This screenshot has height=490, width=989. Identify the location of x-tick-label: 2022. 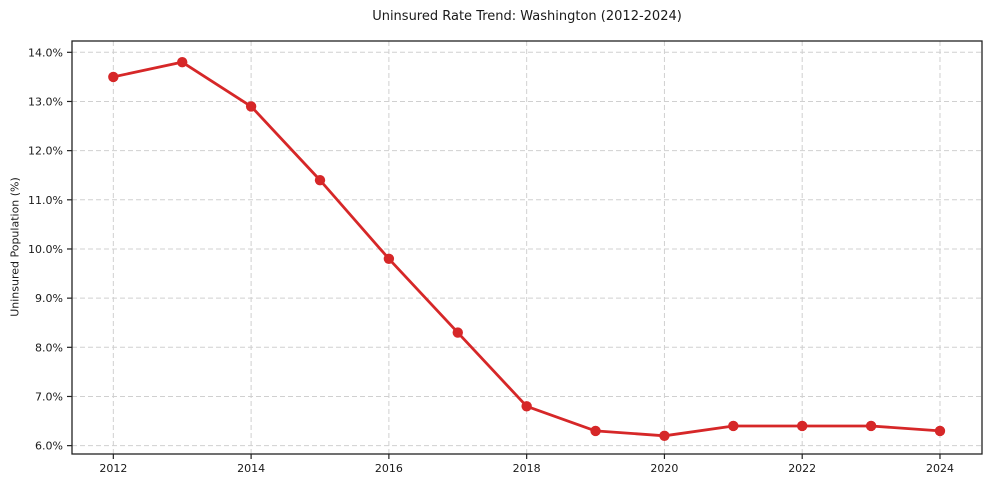
(802, 468).